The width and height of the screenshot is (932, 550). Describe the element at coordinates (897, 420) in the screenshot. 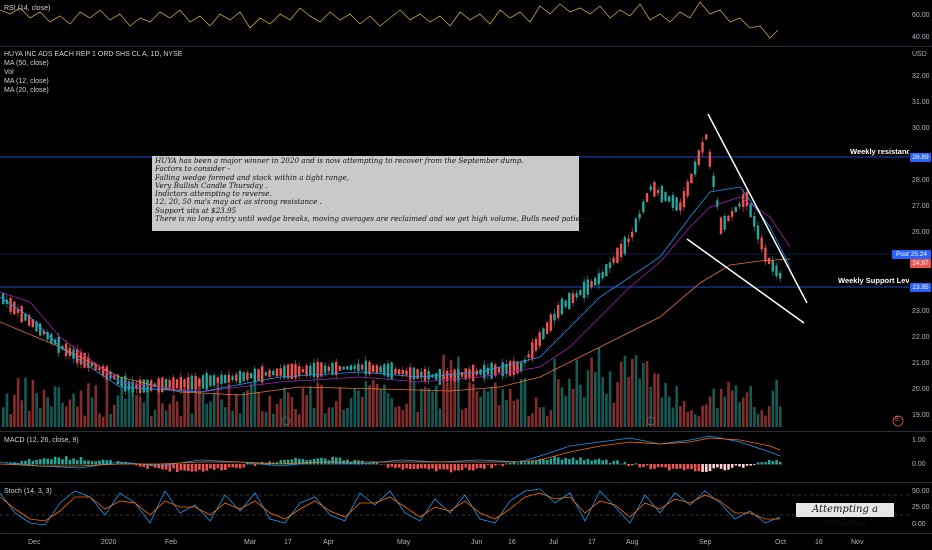

I see `earnings-marker-label: E` at that location.